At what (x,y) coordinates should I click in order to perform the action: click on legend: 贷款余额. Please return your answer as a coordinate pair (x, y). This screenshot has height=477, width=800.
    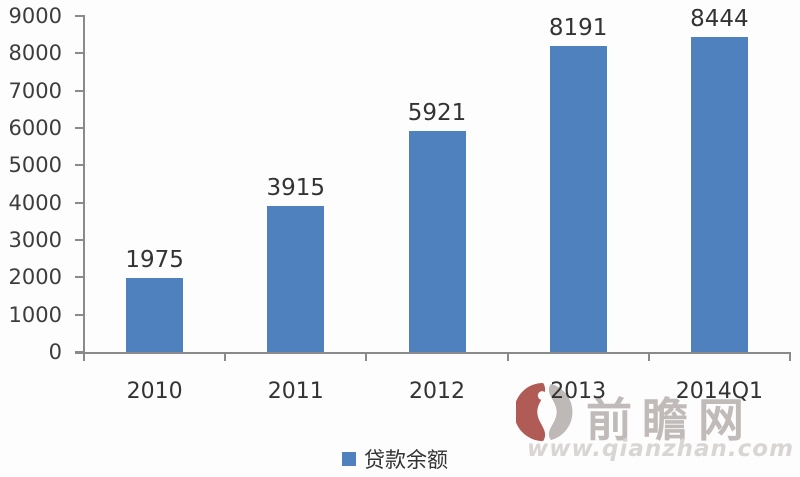
    Looking at the image, I should click on (395, 459).